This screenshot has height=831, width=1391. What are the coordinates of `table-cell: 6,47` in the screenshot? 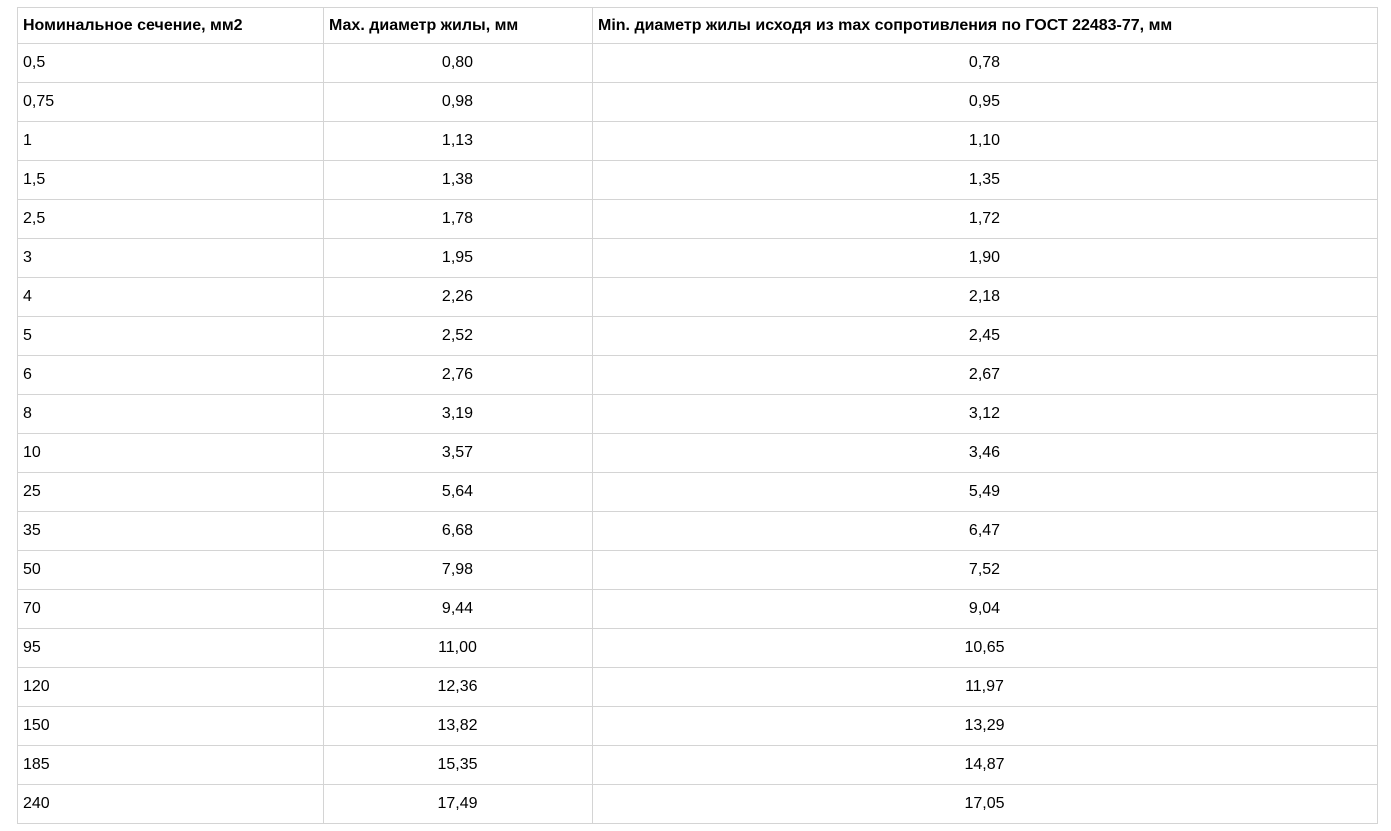 It's located at (985, 531).